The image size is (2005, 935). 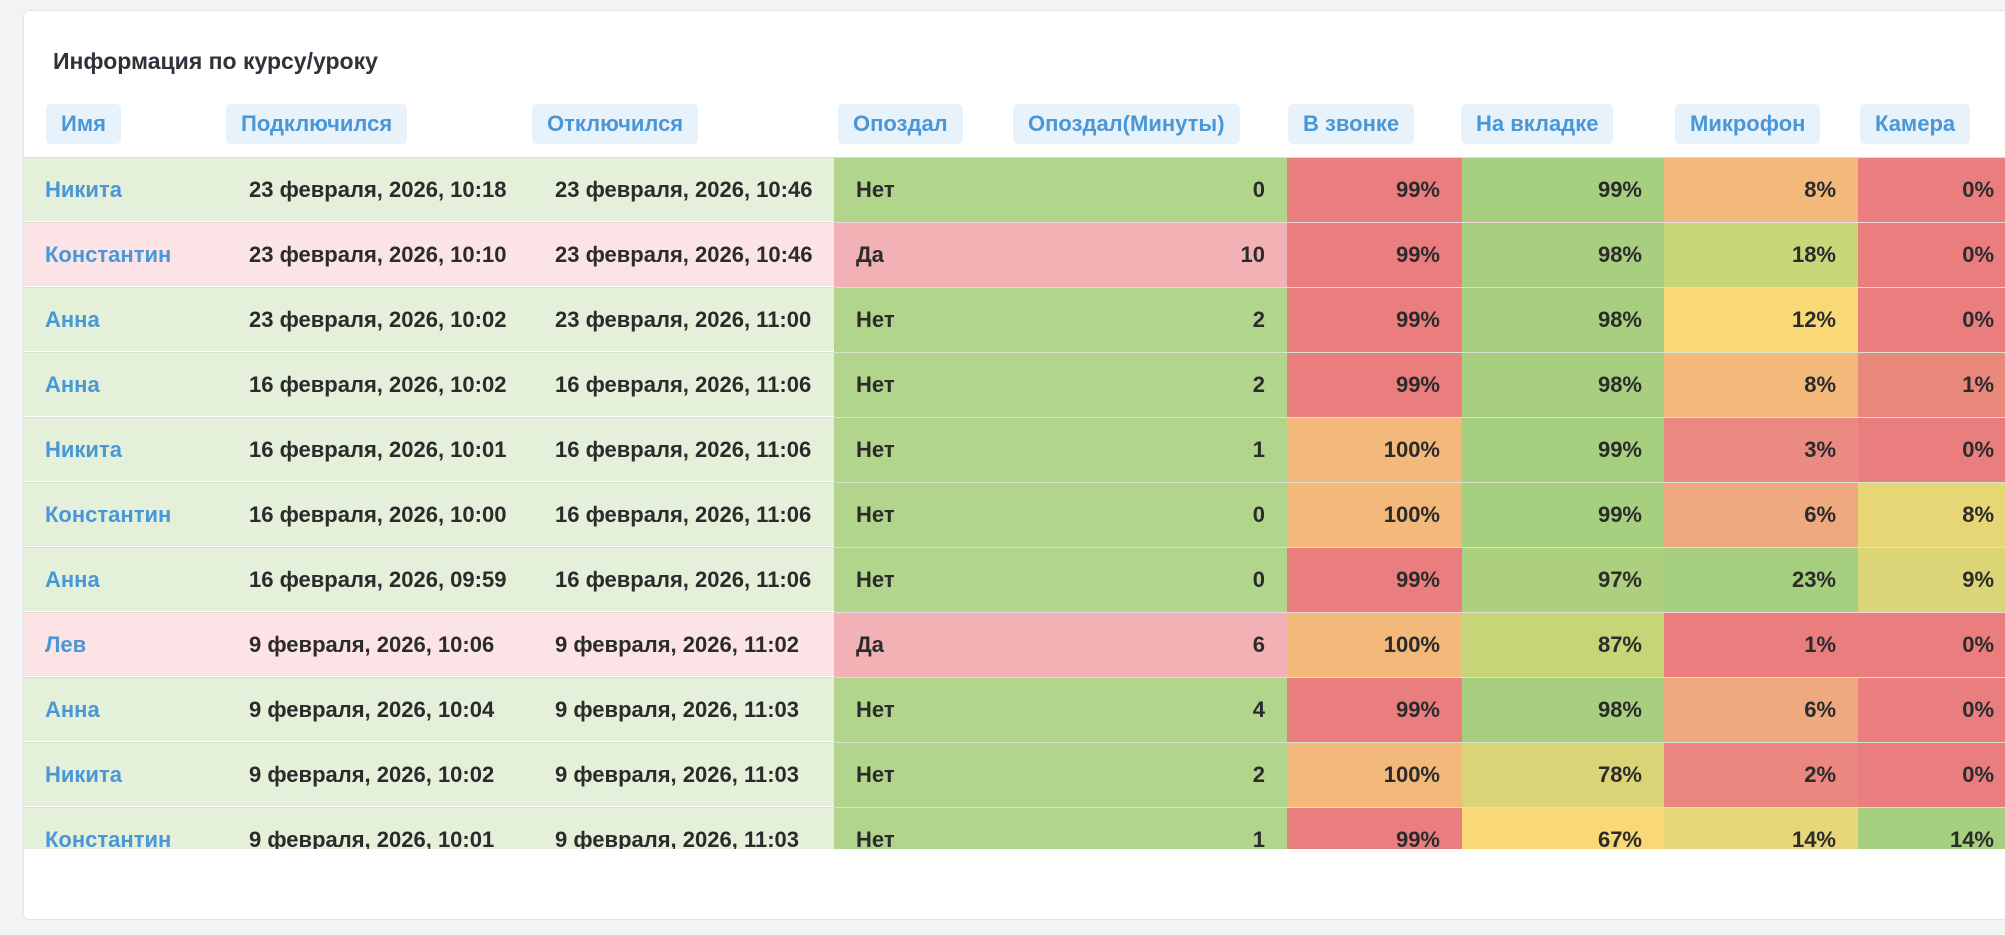 I want to click on header-name: Имя, so click(x=83, y=124).